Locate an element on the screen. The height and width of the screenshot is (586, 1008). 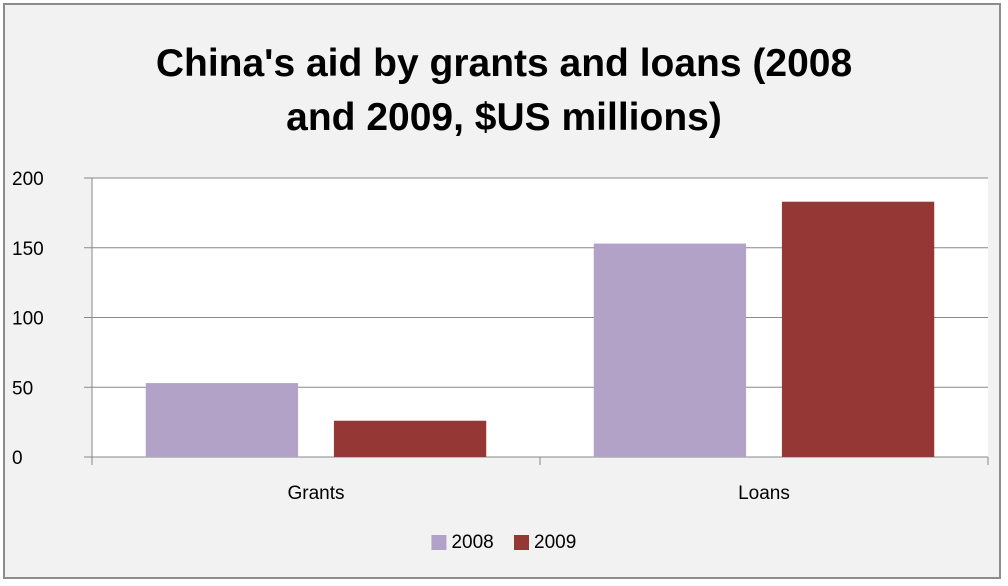
legend-label-2008: 2008 is located at coordinates (472, 542).